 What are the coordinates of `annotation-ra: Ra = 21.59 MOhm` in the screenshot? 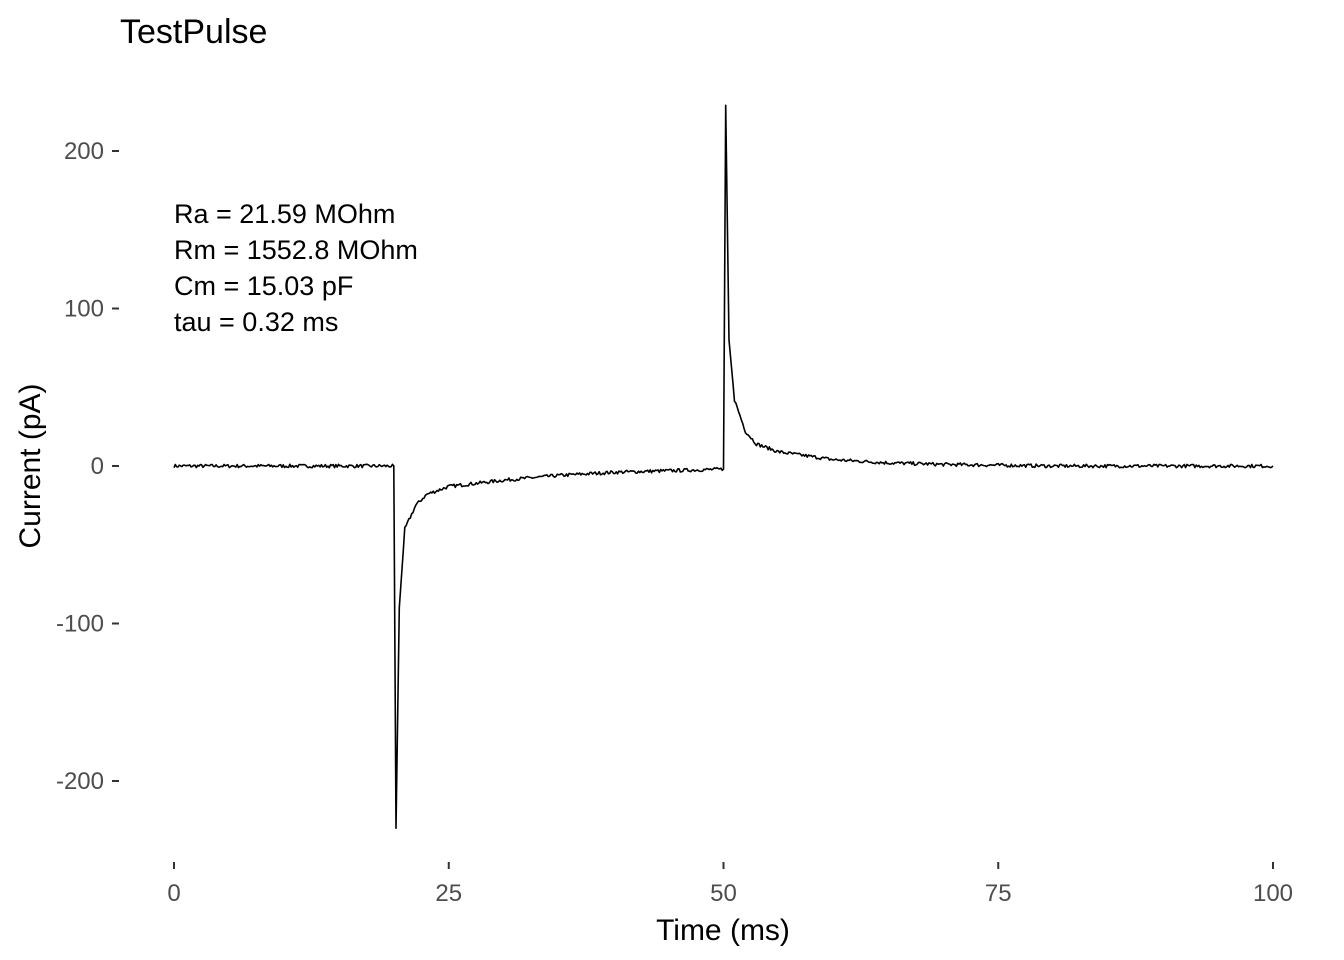 It's located at (284, 214).